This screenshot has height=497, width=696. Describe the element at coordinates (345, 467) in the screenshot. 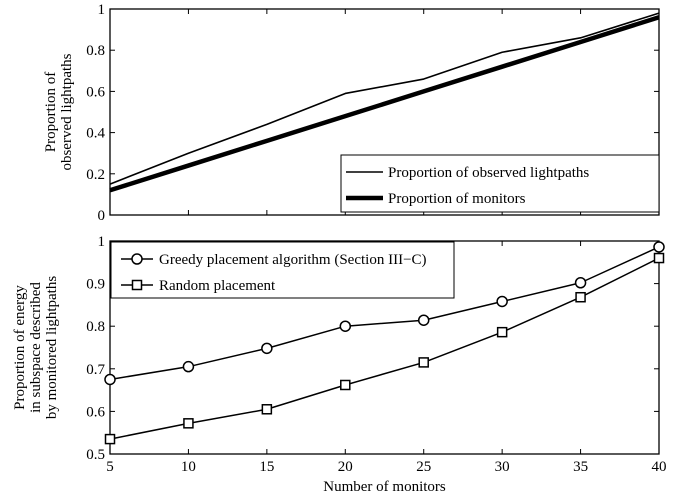

I see `x-tick-label: 20` at that location.